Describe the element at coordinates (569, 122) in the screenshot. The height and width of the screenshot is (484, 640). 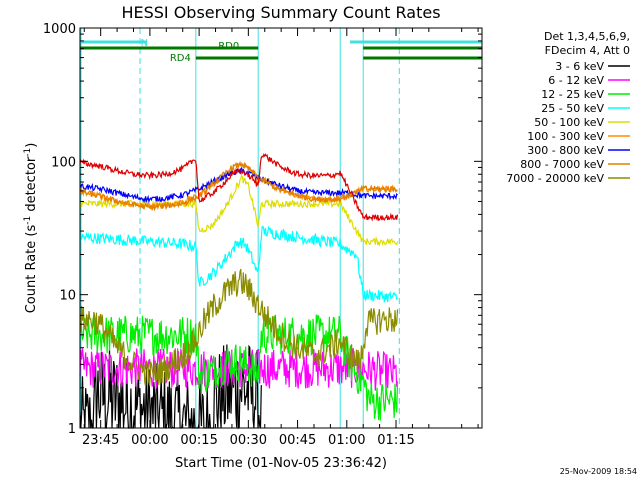
I see `legend-label-4: 50 - 100 keV` at that location.